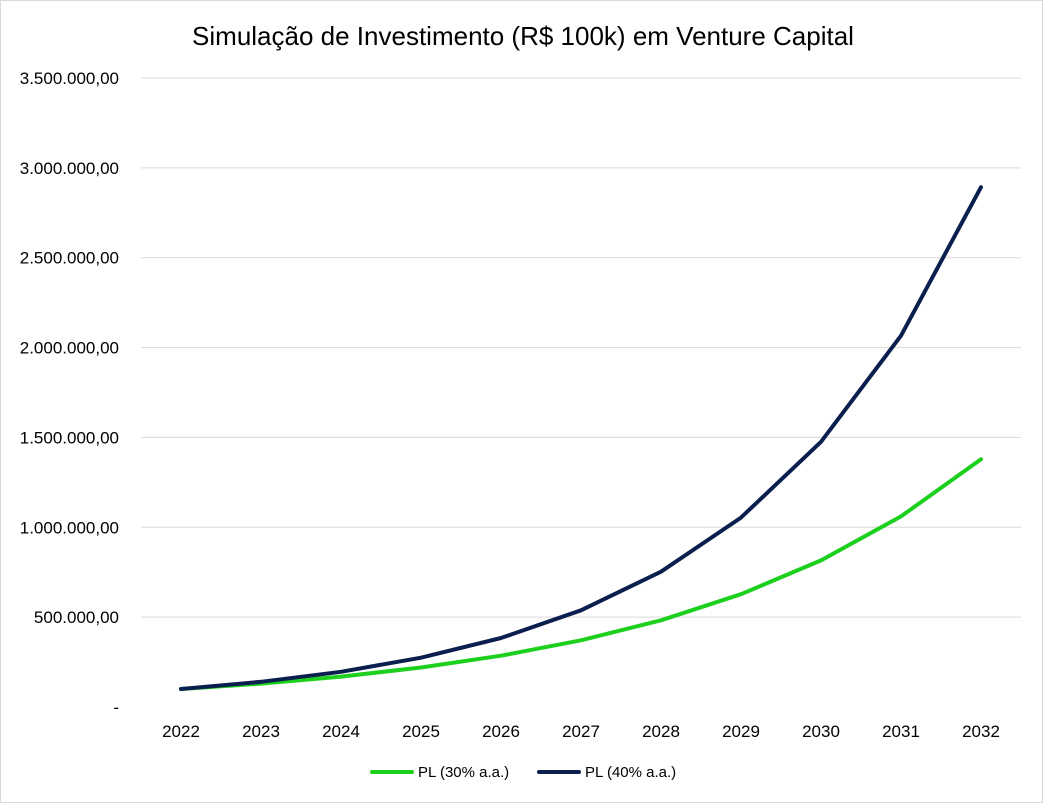  I want to click on x-tick-label: 2025, so click(421, 731).